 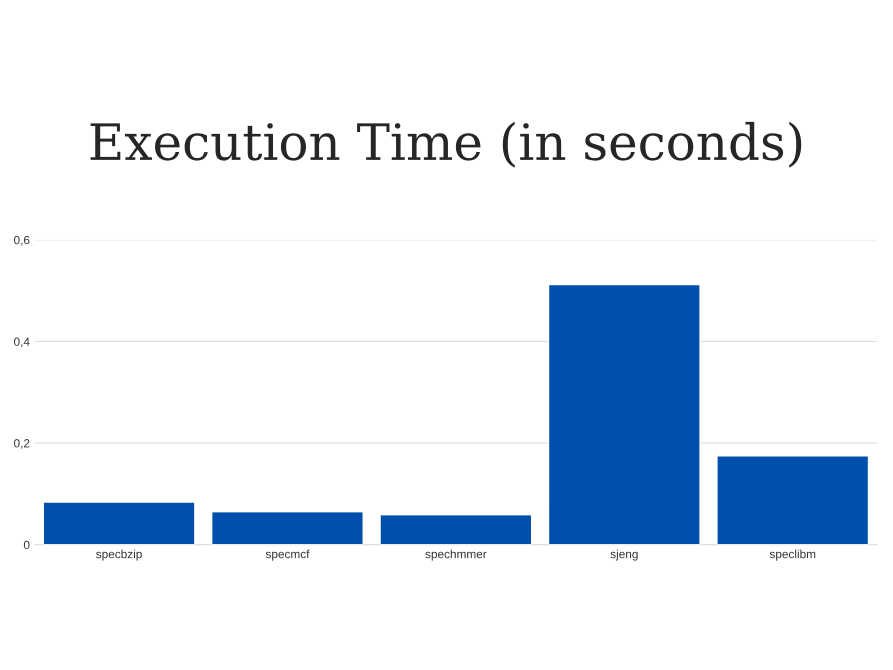 What do you see at coordinates (27, 545) in the screenshot?
I see `y-tick-label: 0` at bounding box center [27, 545].